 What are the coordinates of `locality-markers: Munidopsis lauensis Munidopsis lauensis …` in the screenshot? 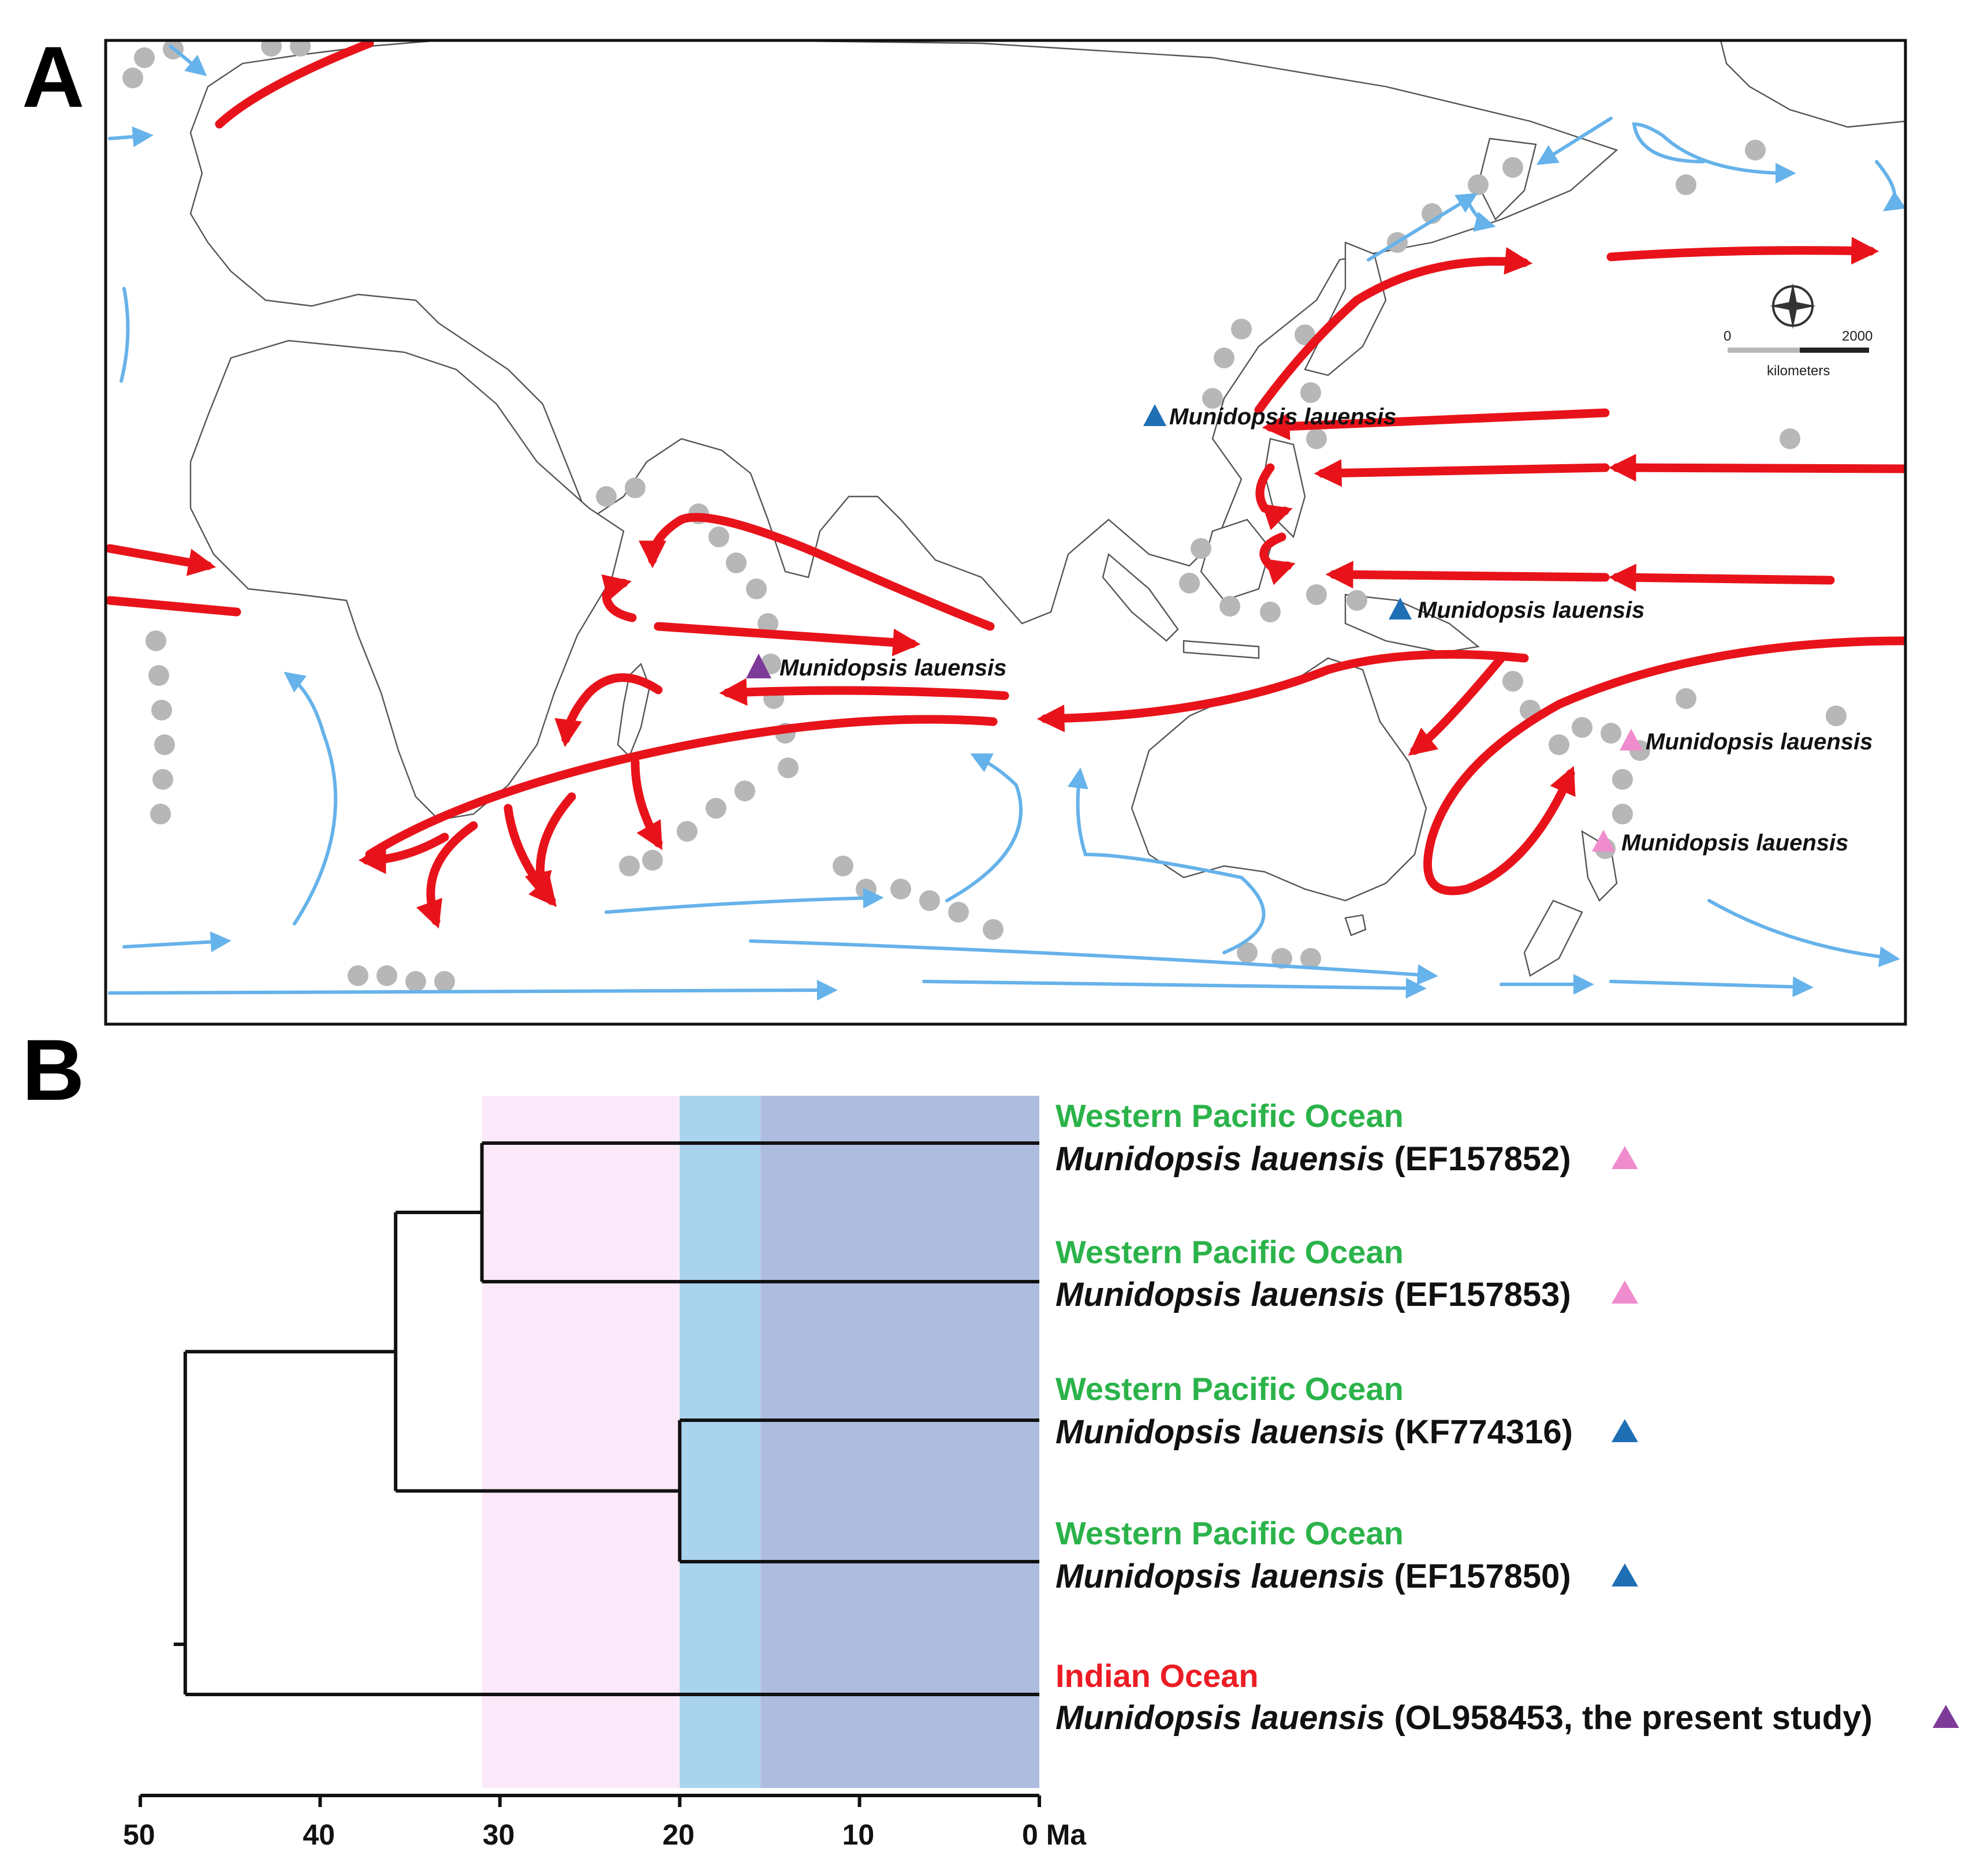 It's located at (1310, 630).